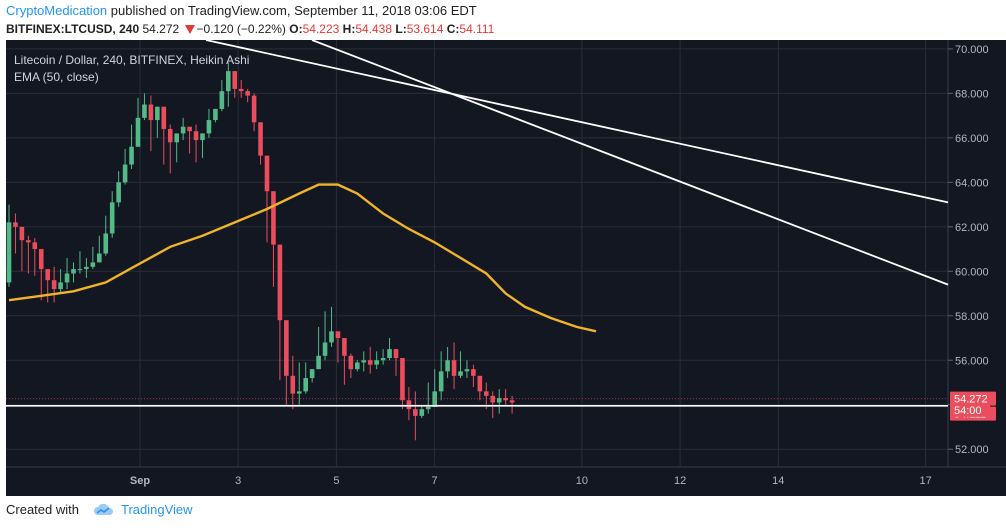  What do you see at coordinates (972, 183) in the screenshot?
I see `y-tick-label: 64.000` at bounding box center [972, 183].